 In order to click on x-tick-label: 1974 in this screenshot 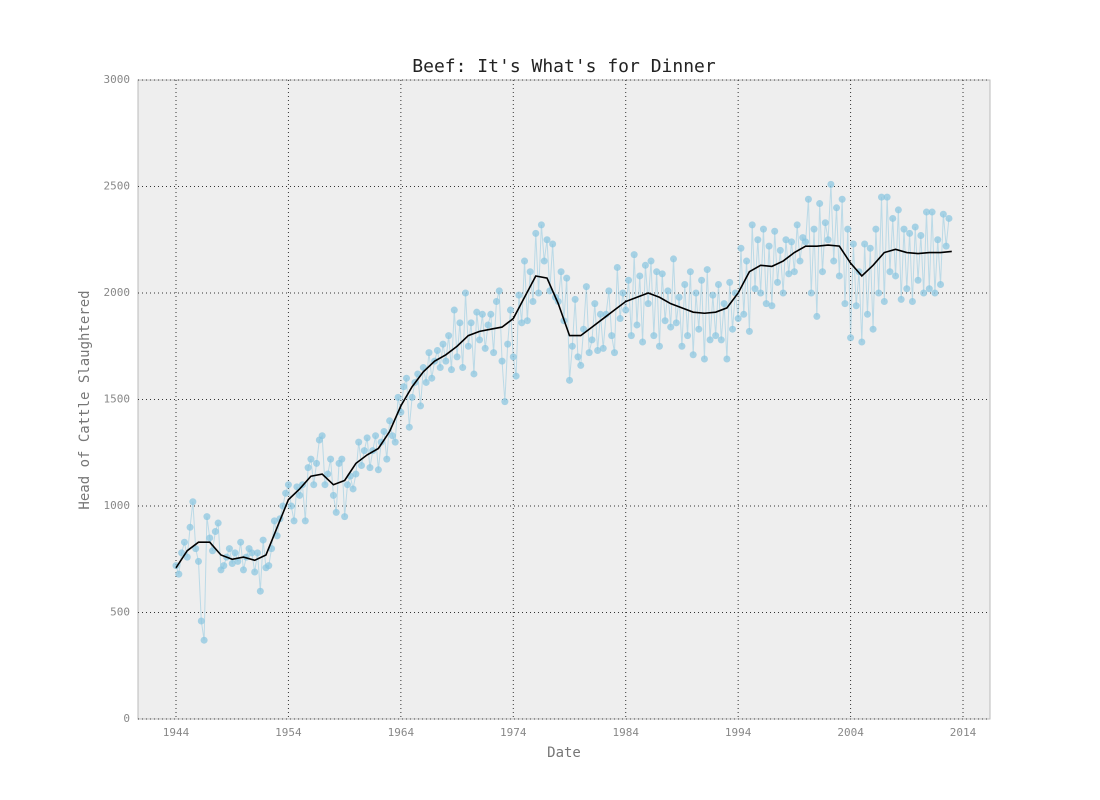, I will do `click(513, 732)`.